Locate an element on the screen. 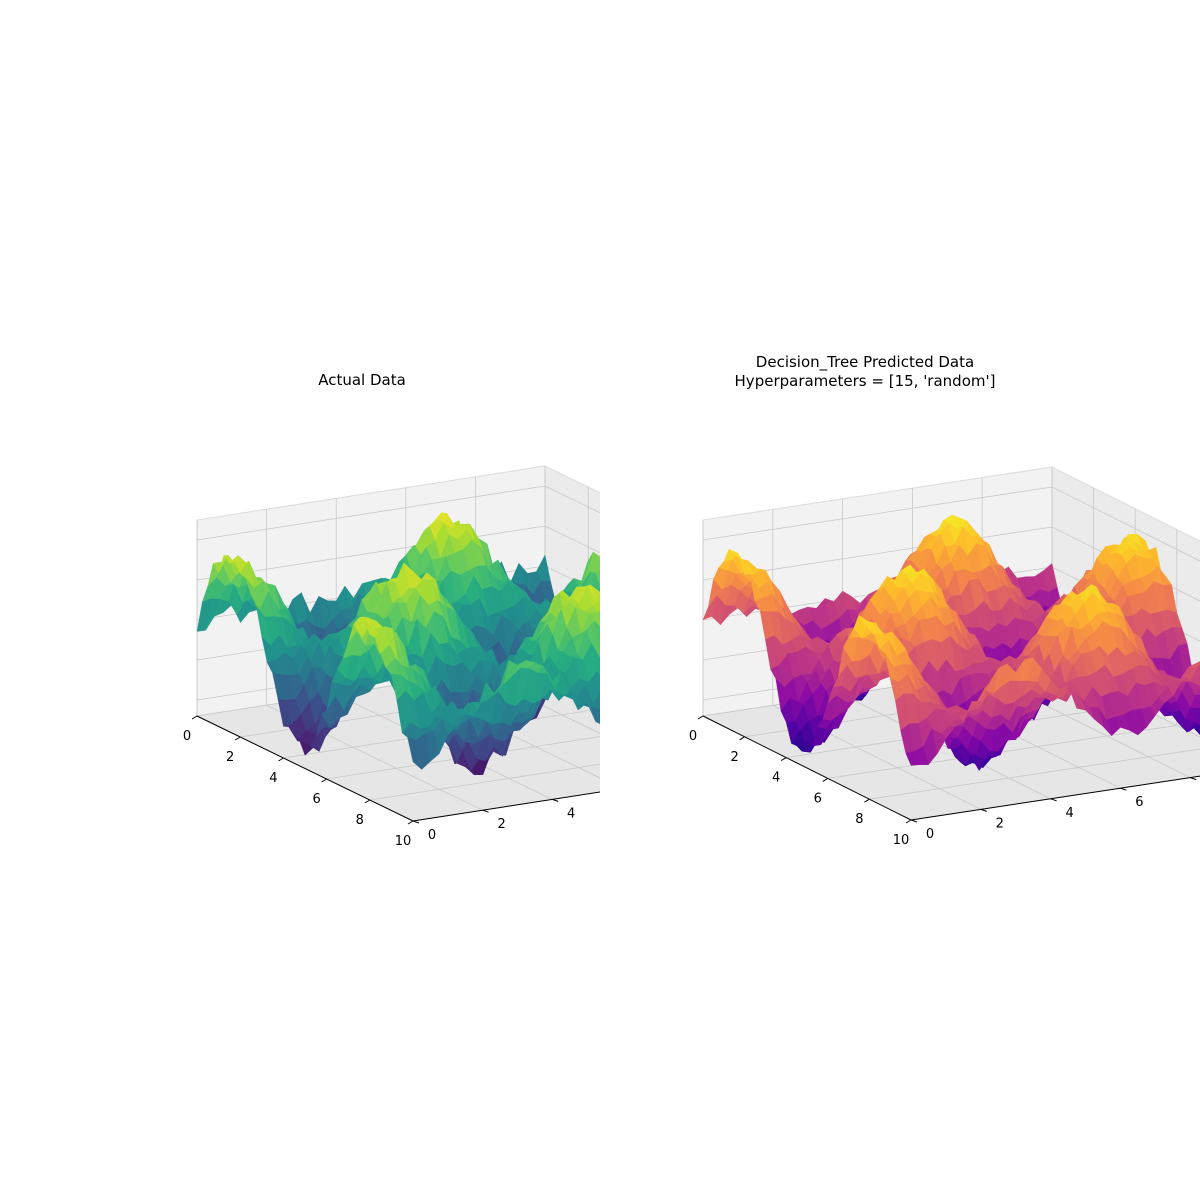 Image resolution: width=1200 pixels, height=1200 pixels. surface-plot-predicted: 02468100246810−1.0−0.50.00.51.0 is located at coordinates (944, 657).